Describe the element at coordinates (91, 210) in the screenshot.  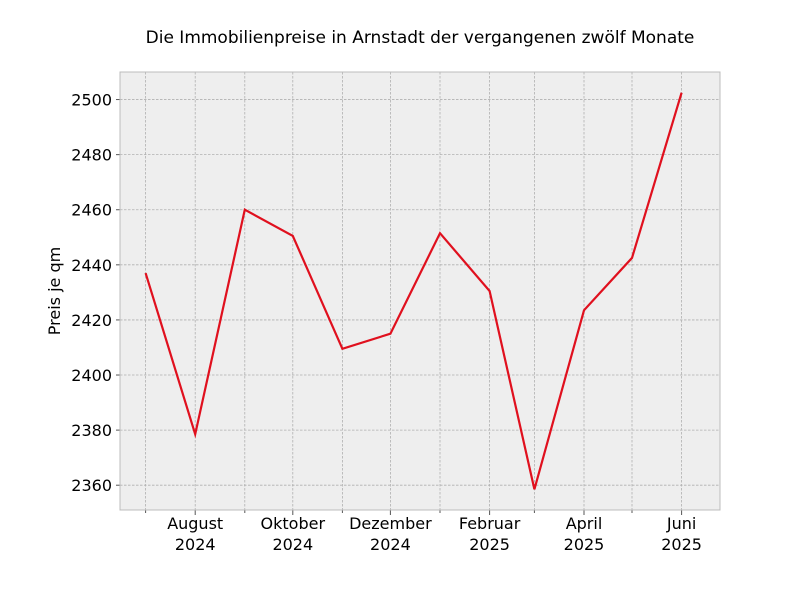
I see `y-tick-label: 2460` at that location.